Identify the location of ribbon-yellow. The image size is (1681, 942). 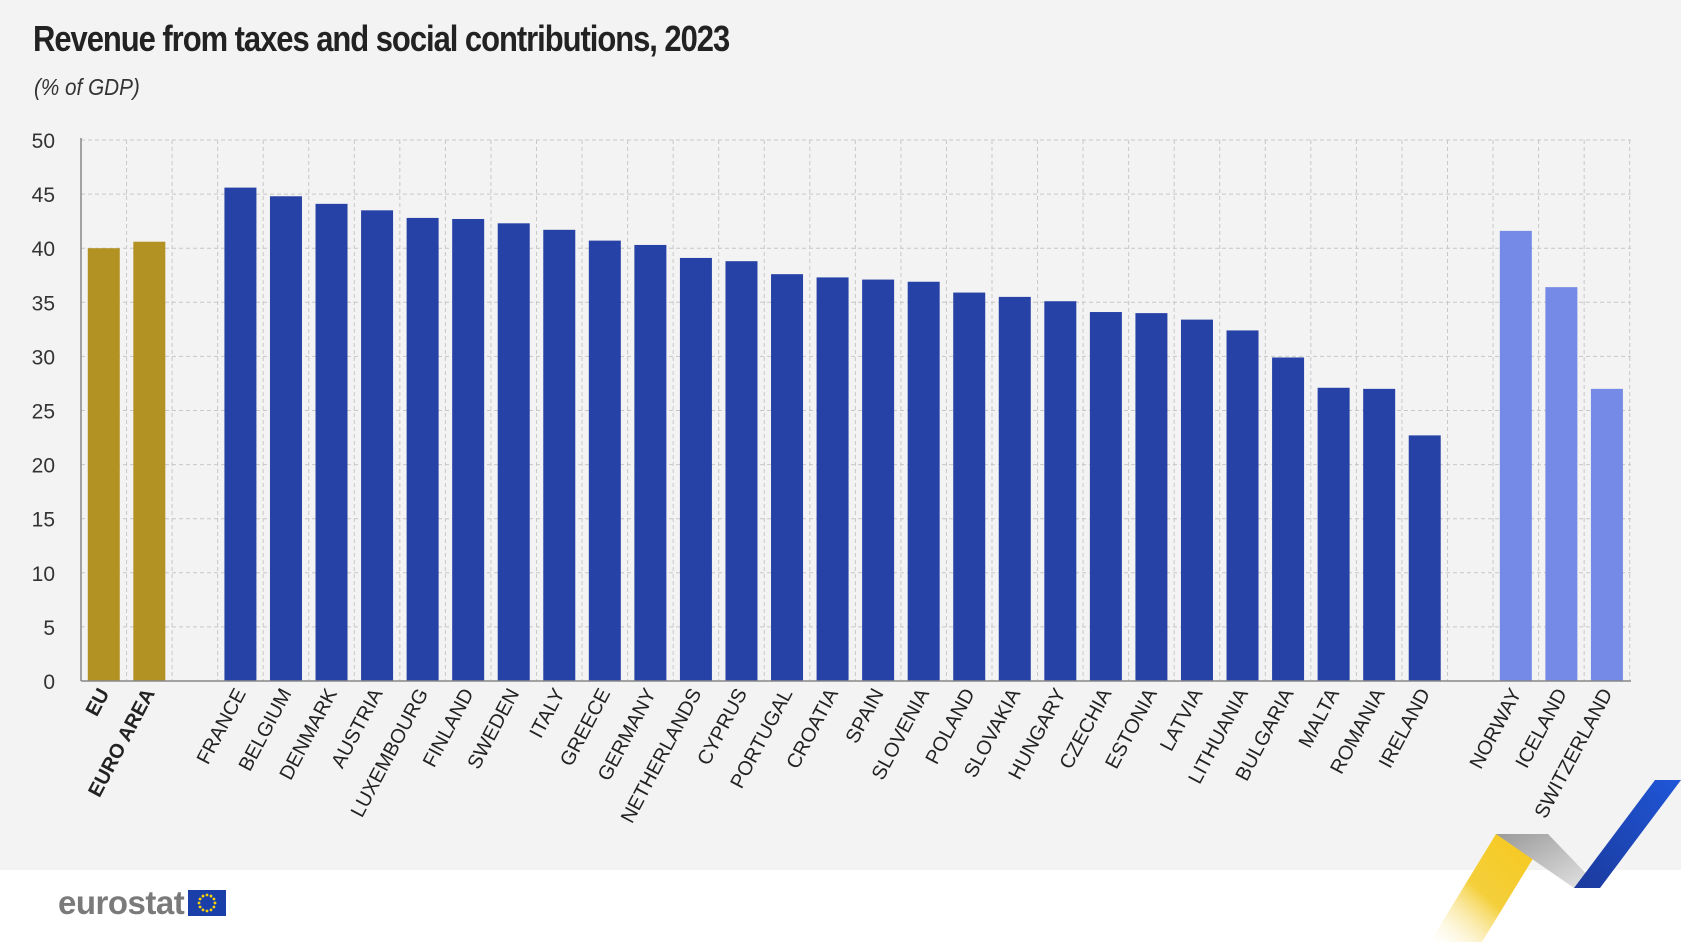
(1489, 888).